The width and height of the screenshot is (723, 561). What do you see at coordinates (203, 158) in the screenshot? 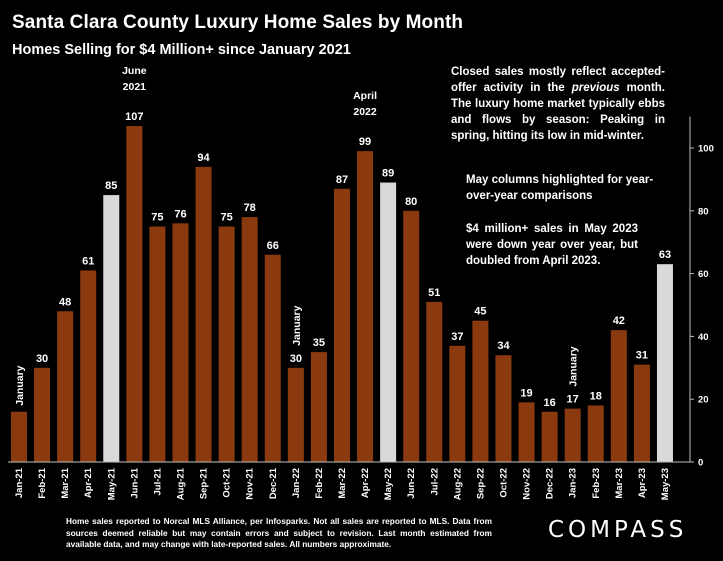
I see `bar-value-label: 94` at bounding box center [203, 158].